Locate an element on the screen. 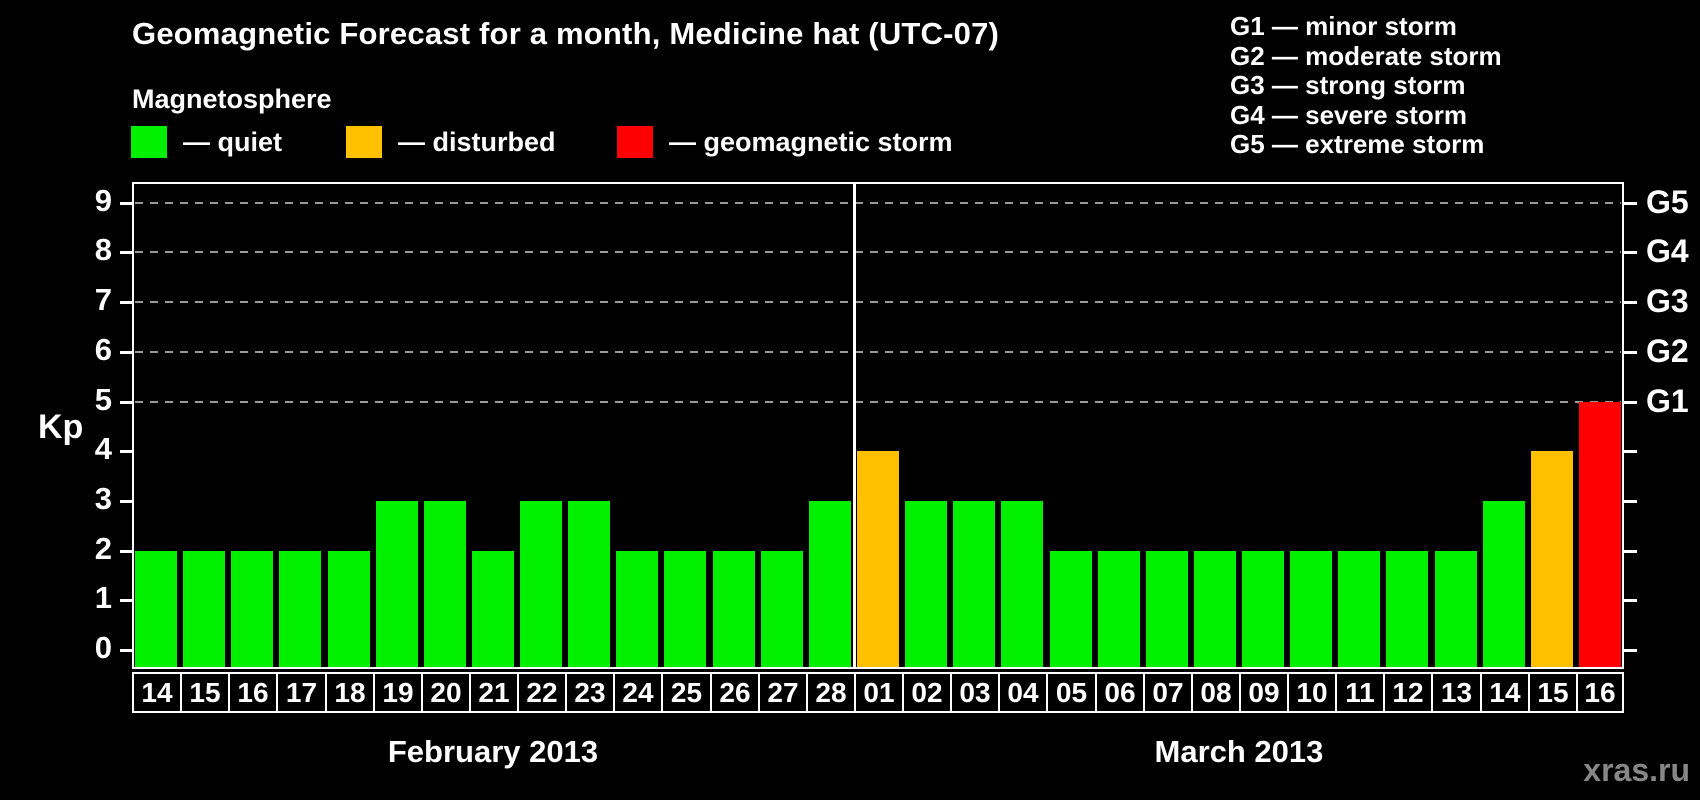 Image resolution: width=1700 pixels, height=800 pixels. day-label-february-22: 22 is located at coordinates (542, 692).